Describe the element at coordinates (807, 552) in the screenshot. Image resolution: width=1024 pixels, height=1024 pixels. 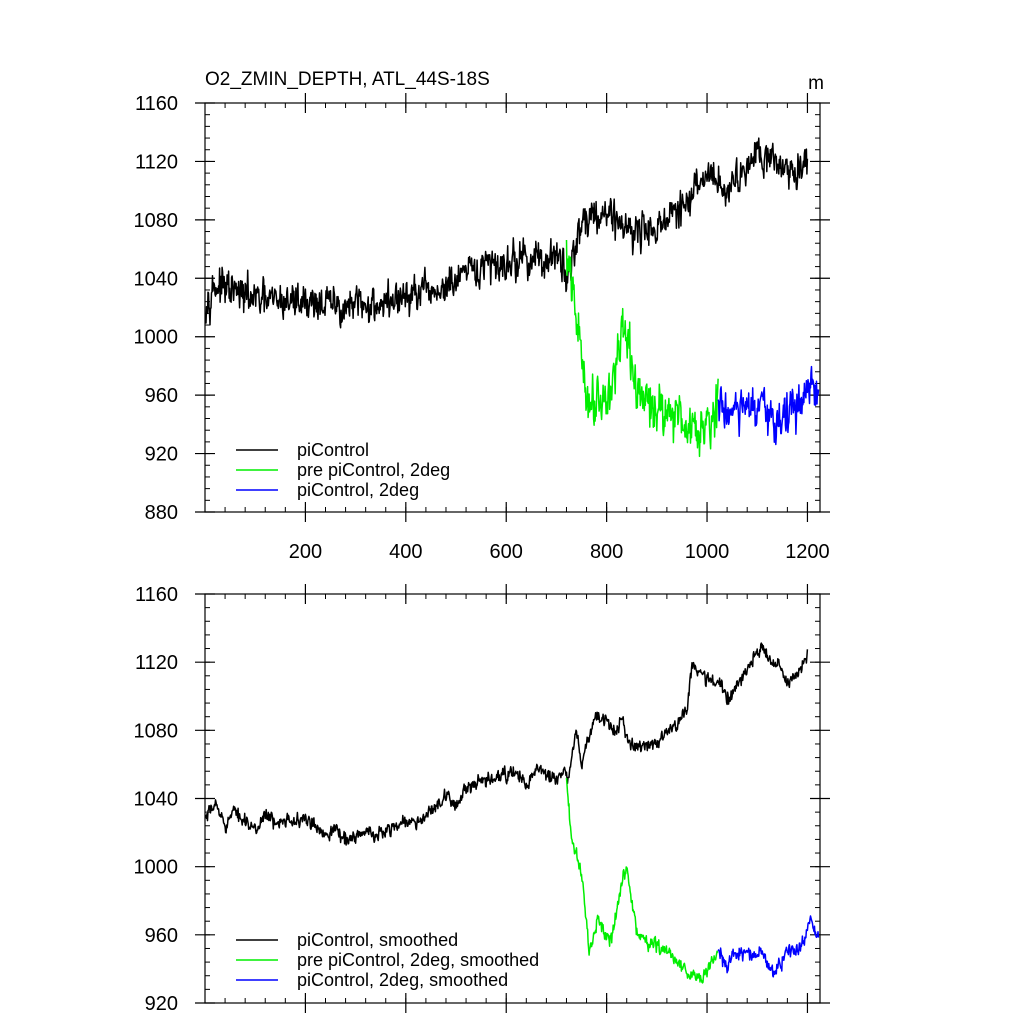
I see `x-tick-label: 1200` at that location.